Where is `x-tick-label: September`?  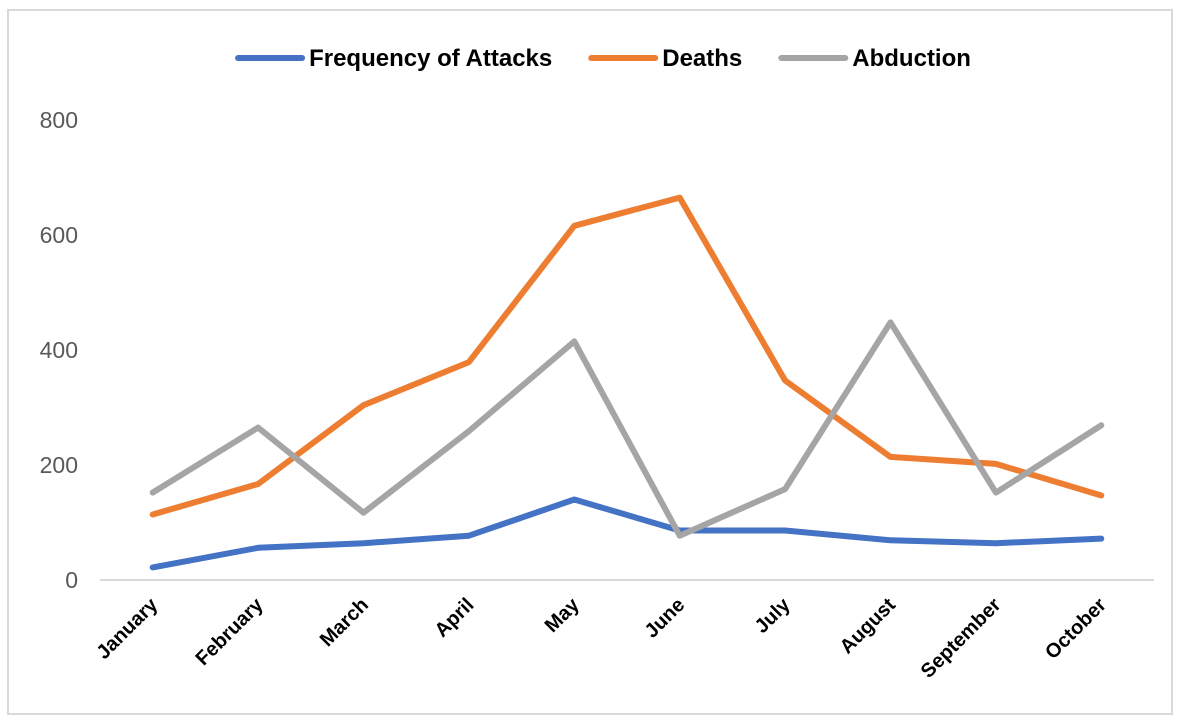
x-tick-label: September is located at coordinates (961, 638).